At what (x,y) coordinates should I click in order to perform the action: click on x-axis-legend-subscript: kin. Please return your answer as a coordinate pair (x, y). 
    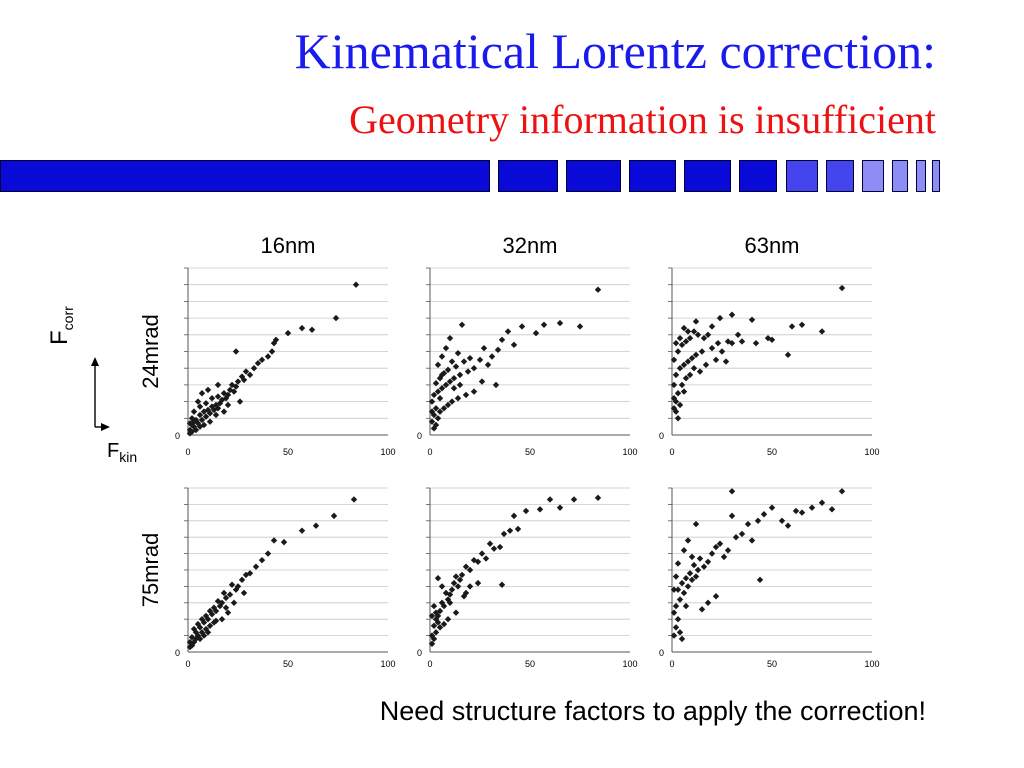
    Looking at the image, I should click on (128, 457).